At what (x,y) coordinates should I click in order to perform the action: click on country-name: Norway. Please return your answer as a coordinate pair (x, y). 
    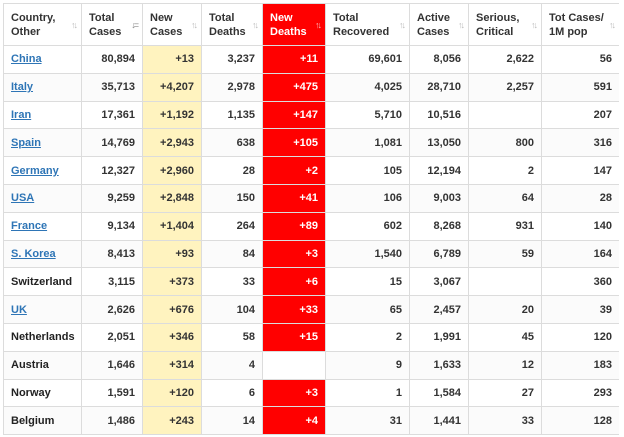
    Looking at the image, I should click on (31, 392).